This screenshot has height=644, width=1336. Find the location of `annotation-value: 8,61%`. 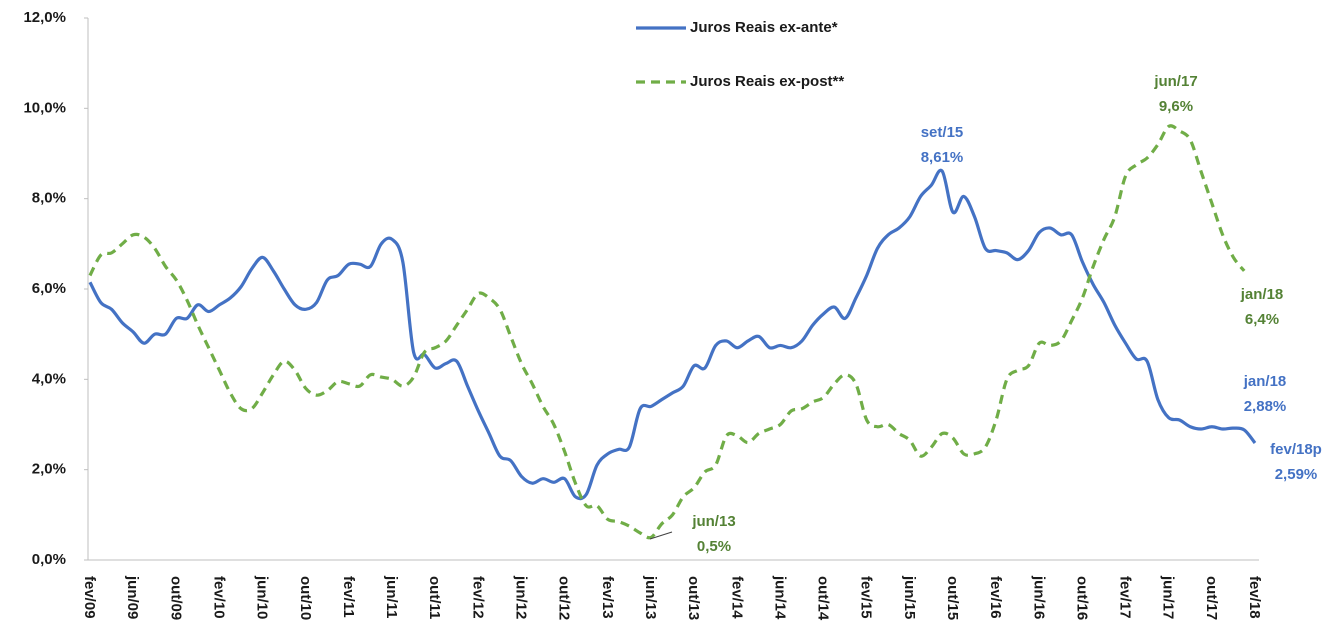

annotation-value: 8,61% is located at coordinates (942, 157).